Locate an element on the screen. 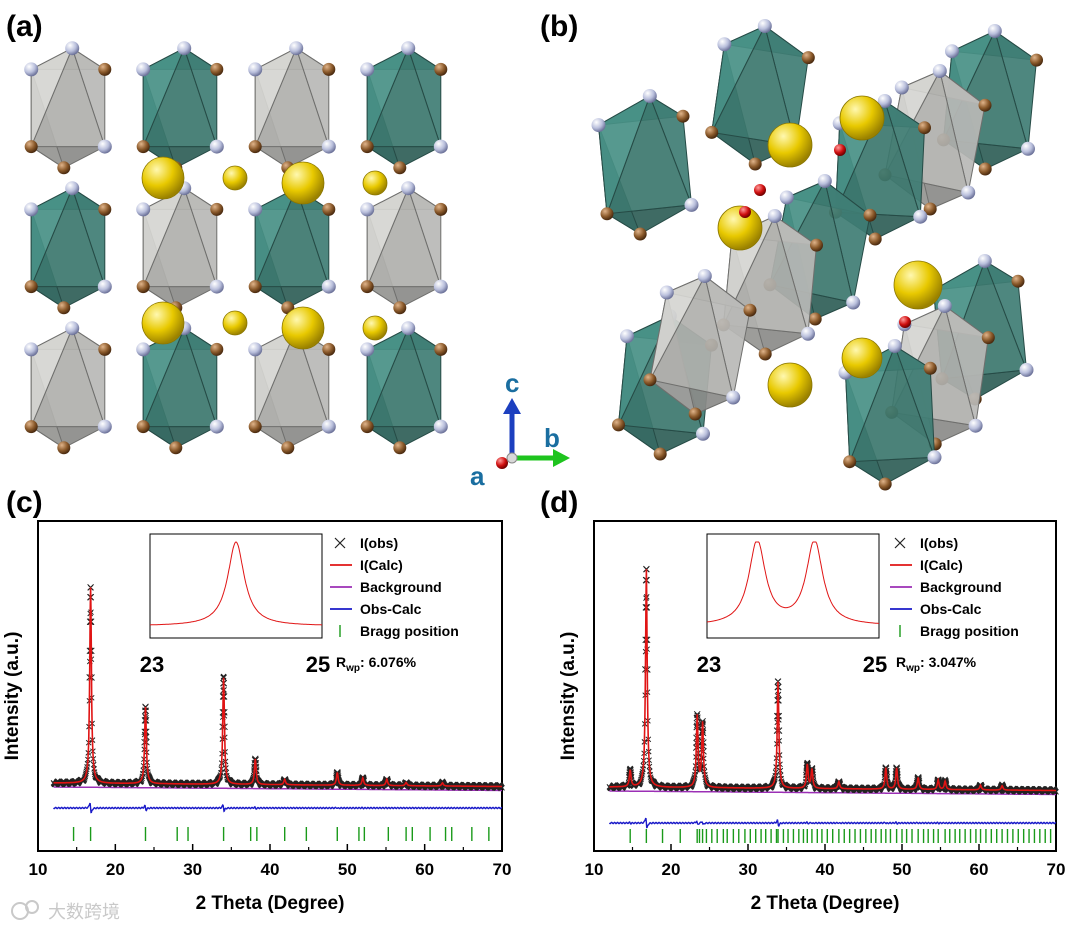  c-axis-arrowhead is located at coordinates (512, 406).